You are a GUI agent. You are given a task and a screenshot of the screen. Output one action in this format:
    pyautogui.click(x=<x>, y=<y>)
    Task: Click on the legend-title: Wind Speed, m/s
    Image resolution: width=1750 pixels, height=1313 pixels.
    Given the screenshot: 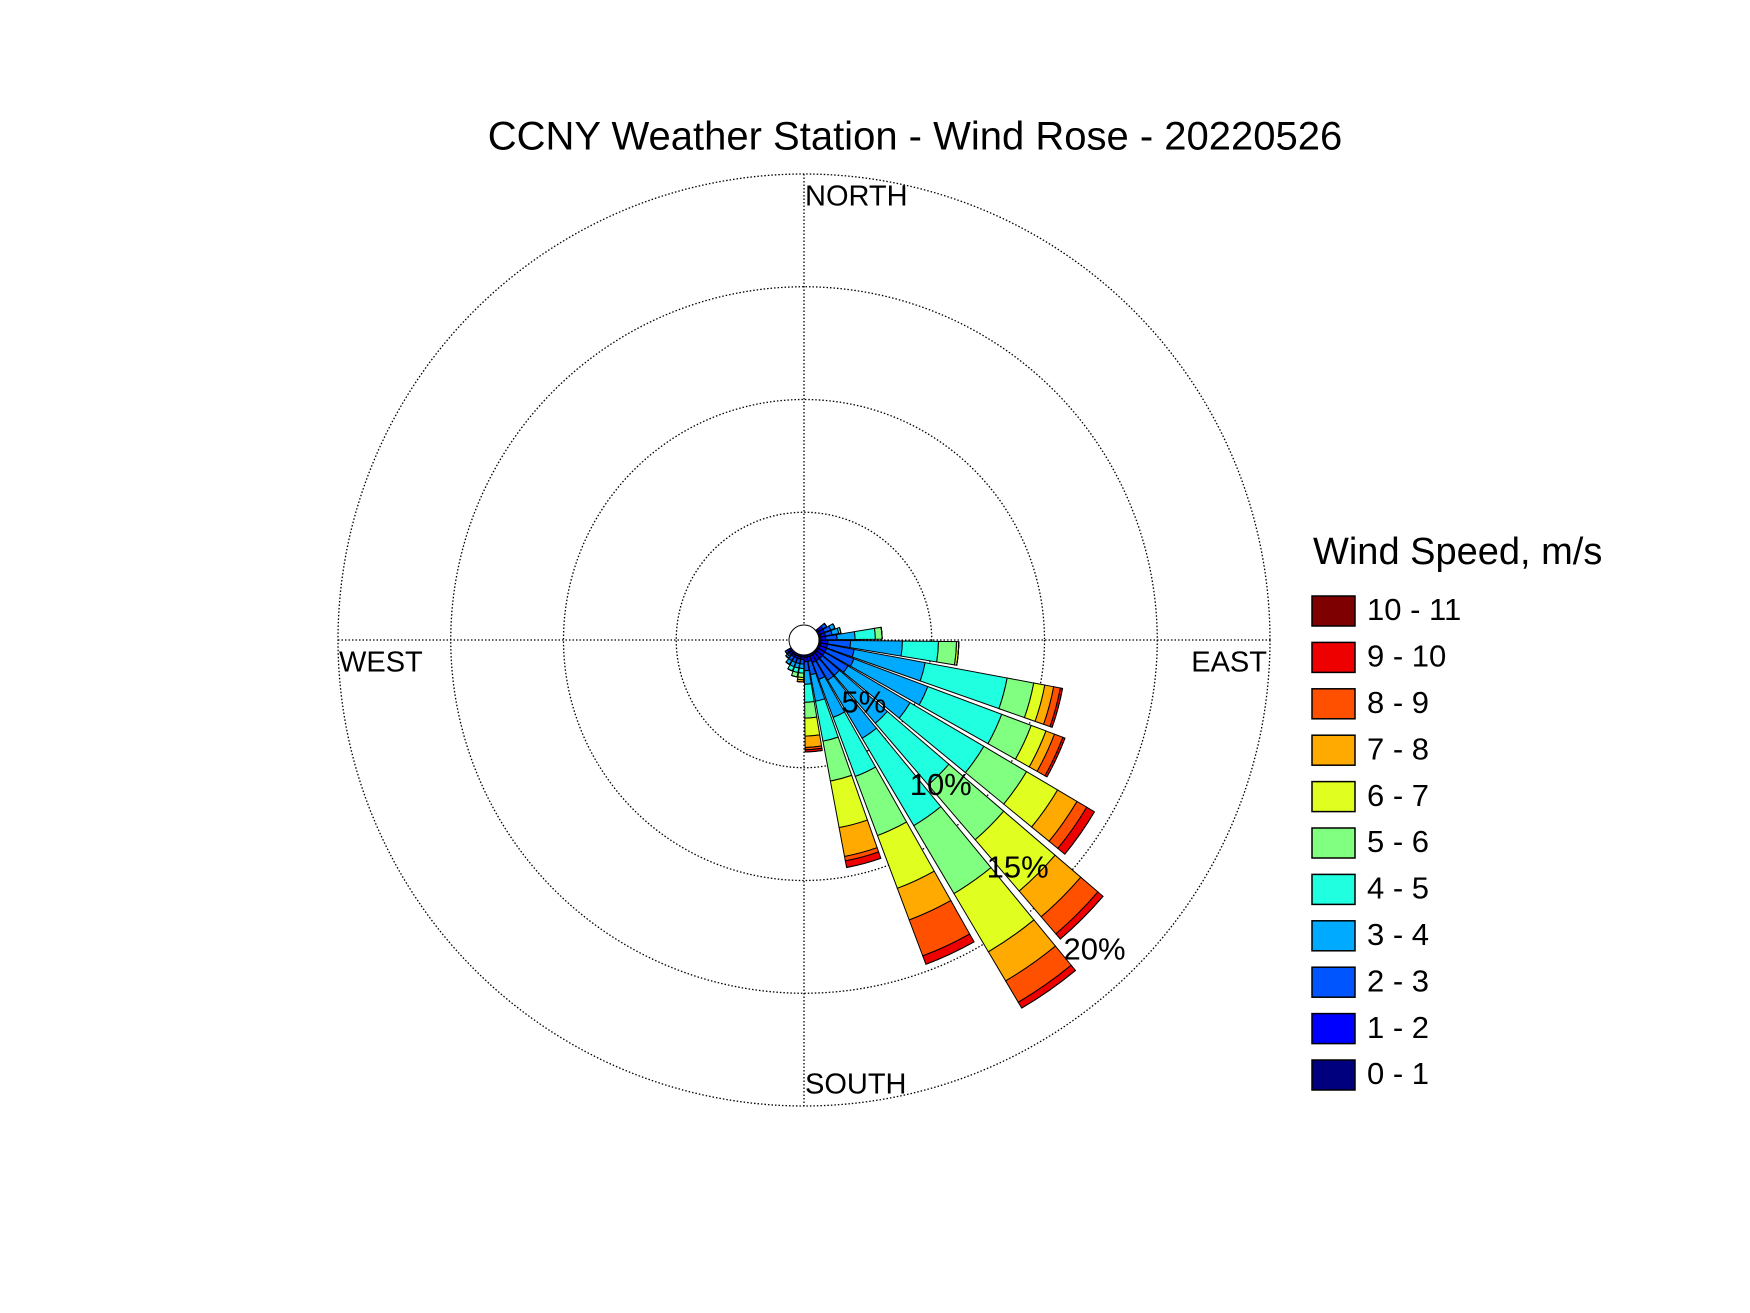 What is the action you would take?
    pyautogui.click(x=1457, y=552)
    